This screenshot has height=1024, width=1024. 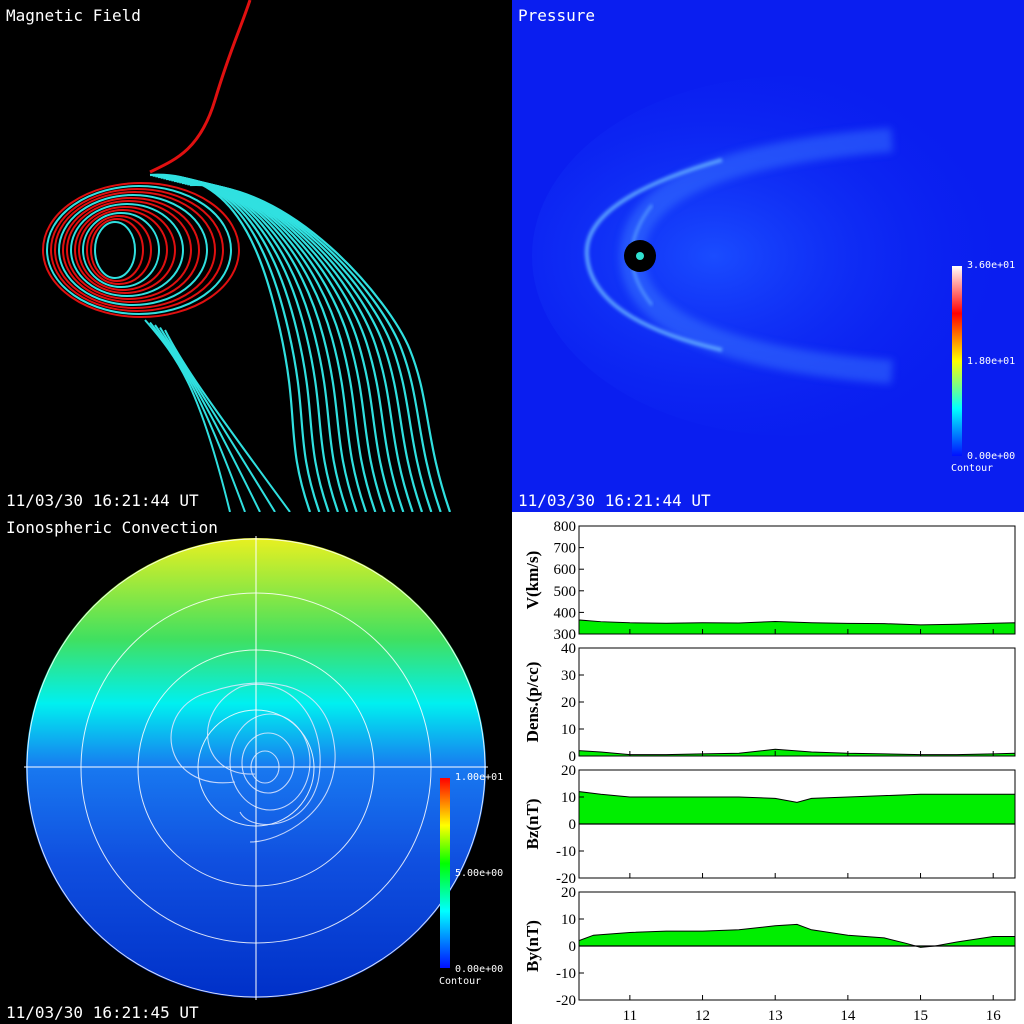 What do you see at coordinates (568, 676) in the screenshot?
I see `y-tick-label: 30` at bounding box center [568, 676].